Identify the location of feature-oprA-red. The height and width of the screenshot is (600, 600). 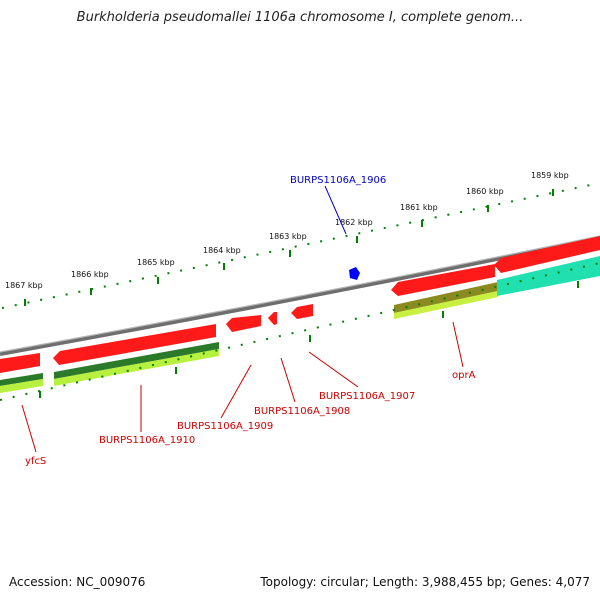
(443, 280).